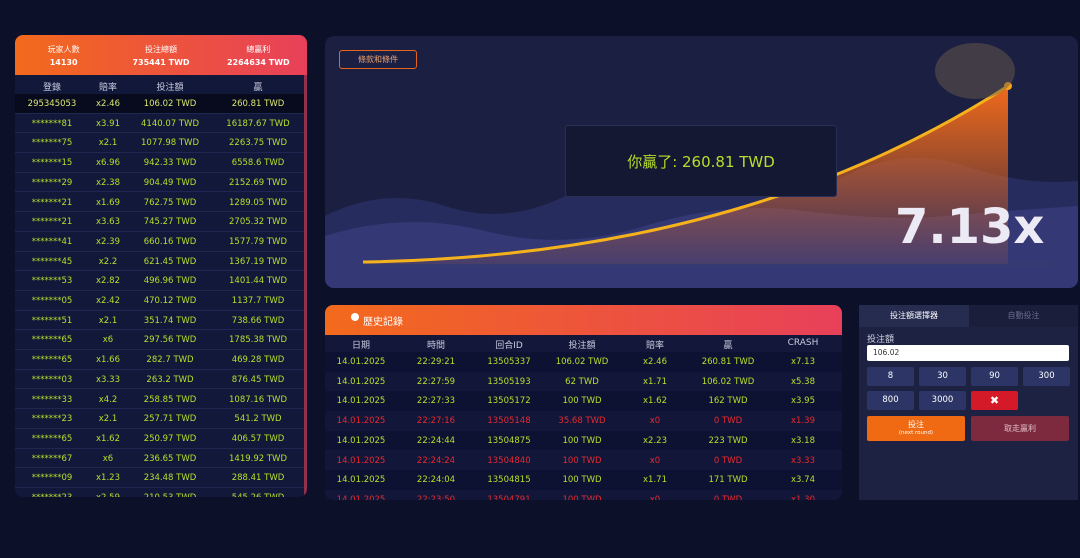 The image size is (1080, 558). Describe the element at coordinates (728, 362) in the screenshot. I see `cell: 260.81 TWD` at that location.